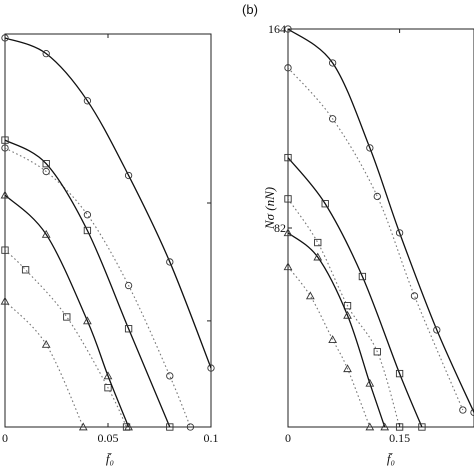  What do you see at coordinates (399, 438) in the screenshot?
I see `x-tick-label: 0.15` at bounding box center [399, 438].